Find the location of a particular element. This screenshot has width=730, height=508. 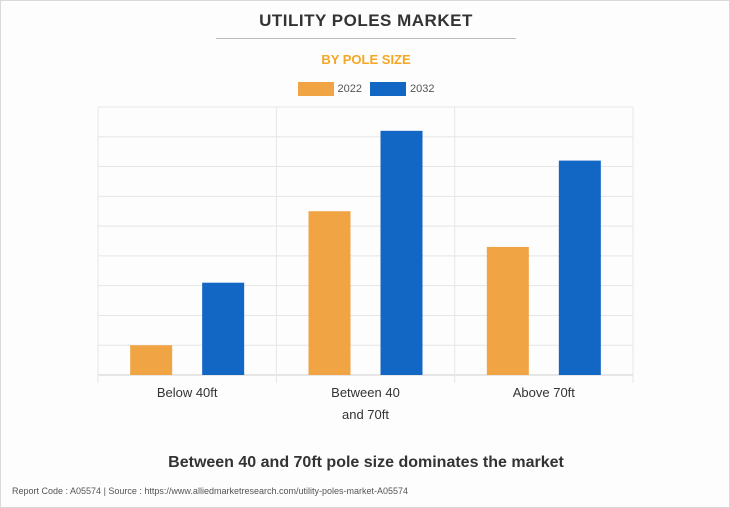

title-divider is located at coordinates (366, 38).